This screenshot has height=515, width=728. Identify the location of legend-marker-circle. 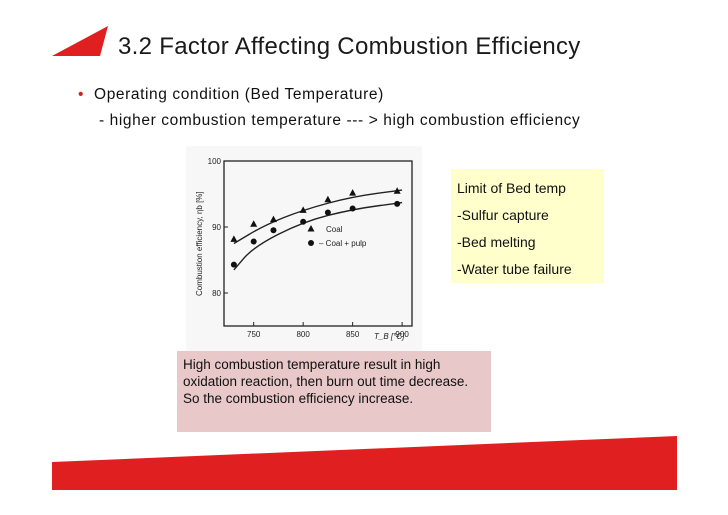
(311, 243).